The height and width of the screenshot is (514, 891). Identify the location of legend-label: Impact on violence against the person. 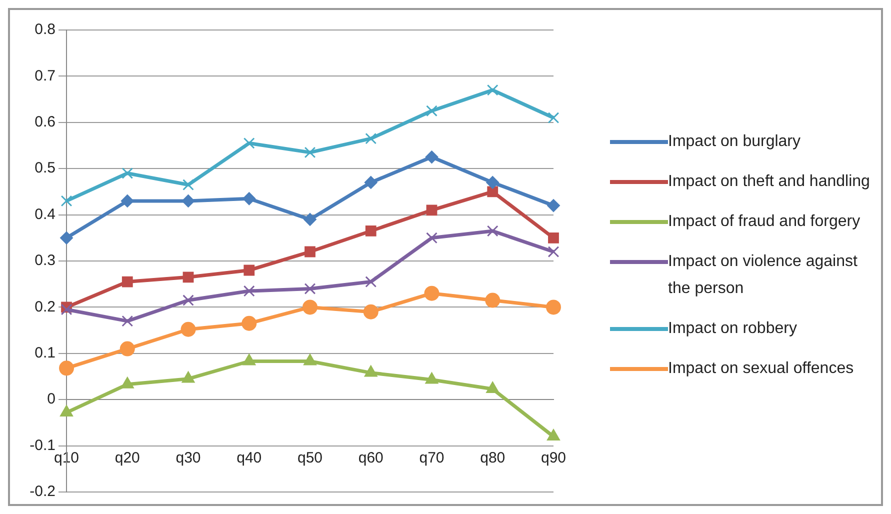
(763, 275).